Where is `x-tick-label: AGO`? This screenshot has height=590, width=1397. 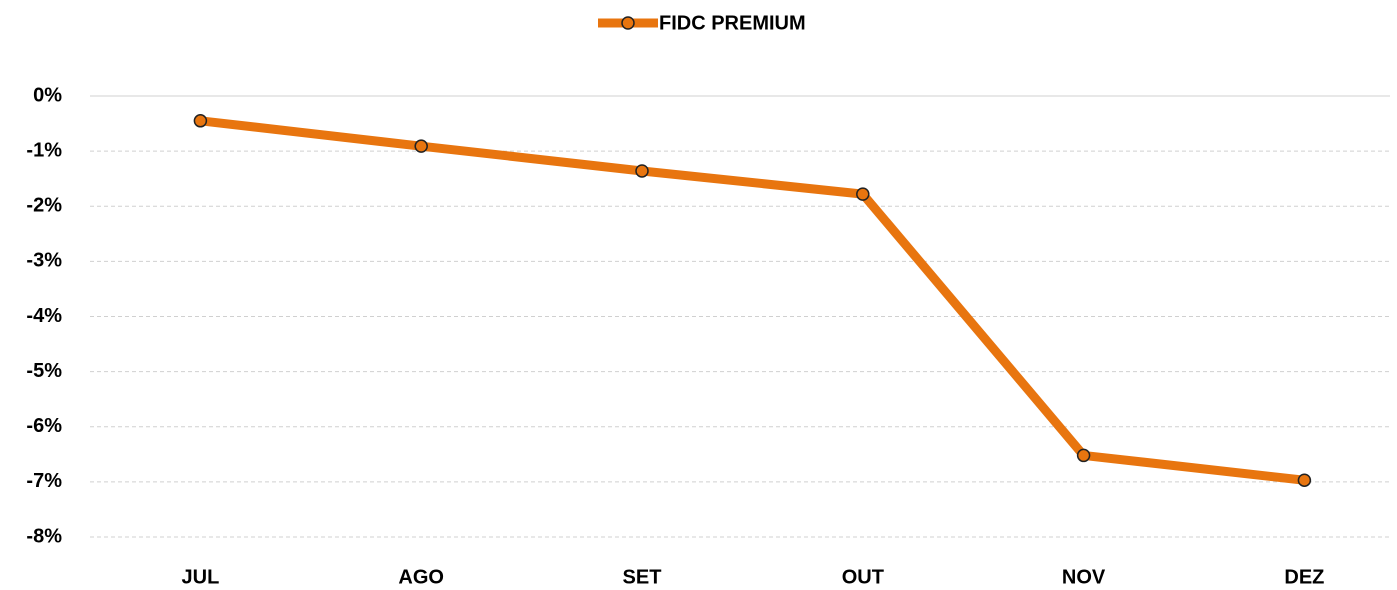
x-tick-label: AGO is located at coordinates (421, 577).